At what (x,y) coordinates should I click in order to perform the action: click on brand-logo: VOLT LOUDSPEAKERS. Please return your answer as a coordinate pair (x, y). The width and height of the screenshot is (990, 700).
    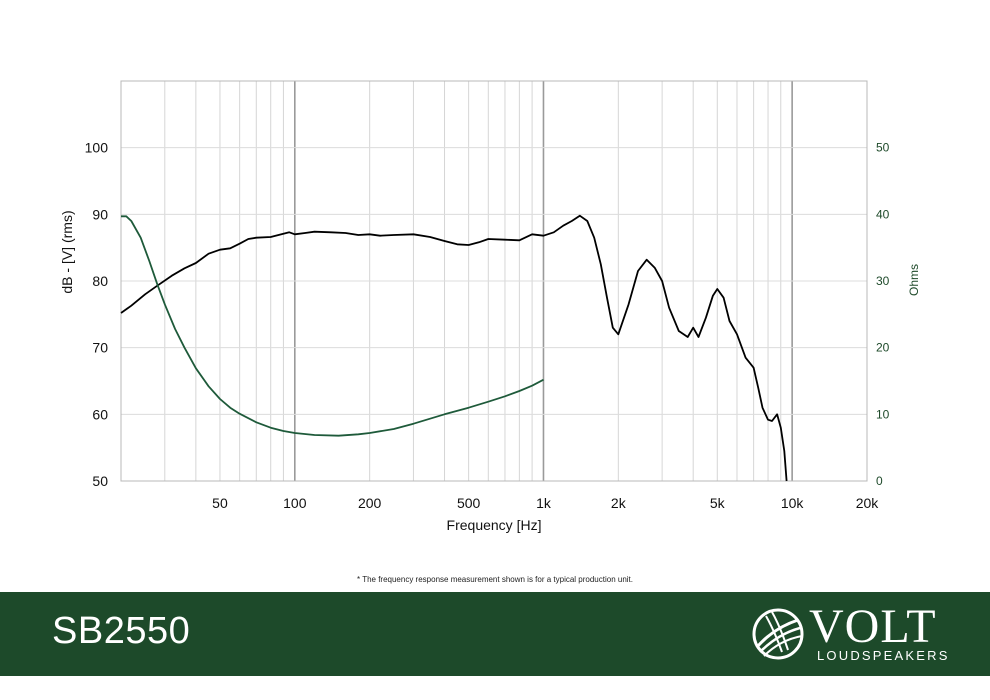
    Looking at the image, I should click on (852, 633).